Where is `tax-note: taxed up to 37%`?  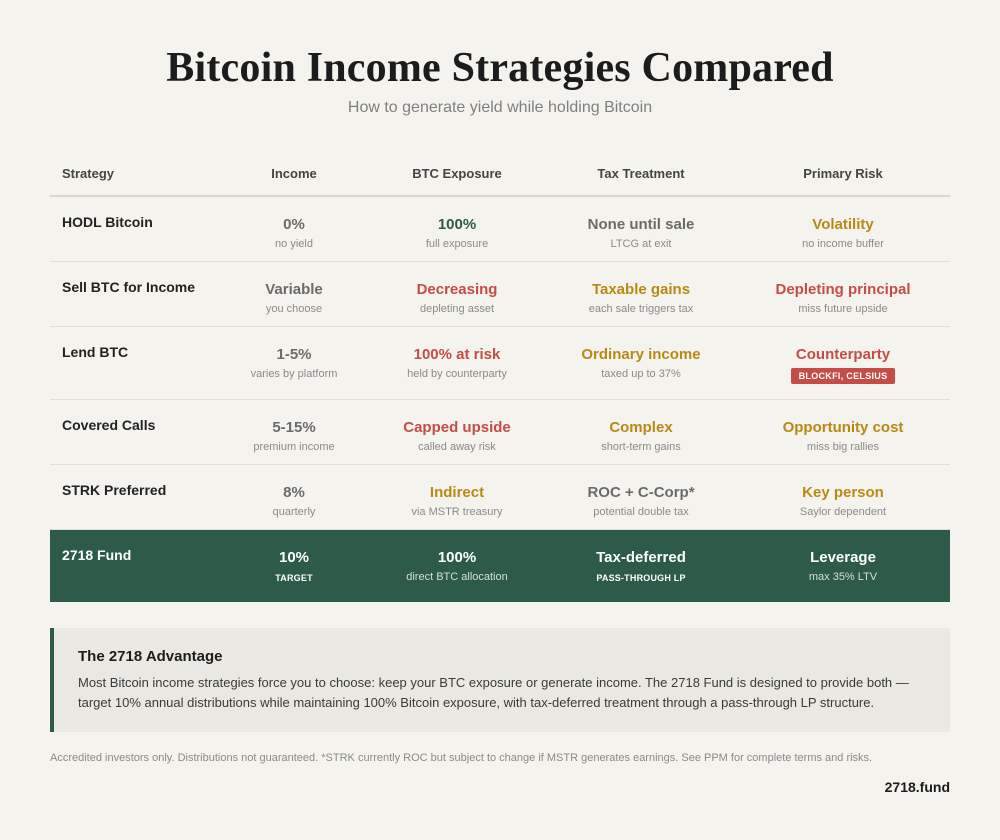 tax-note: taxed up to 37% is located at coordinates (641, 374).